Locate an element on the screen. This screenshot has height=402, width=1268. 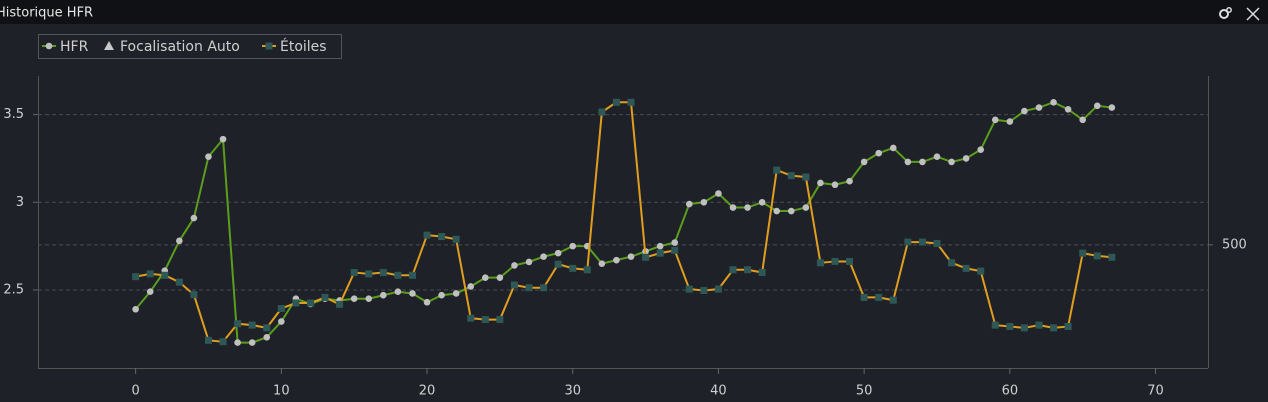
legend-item: HFR is located at coordinates (65, 47).